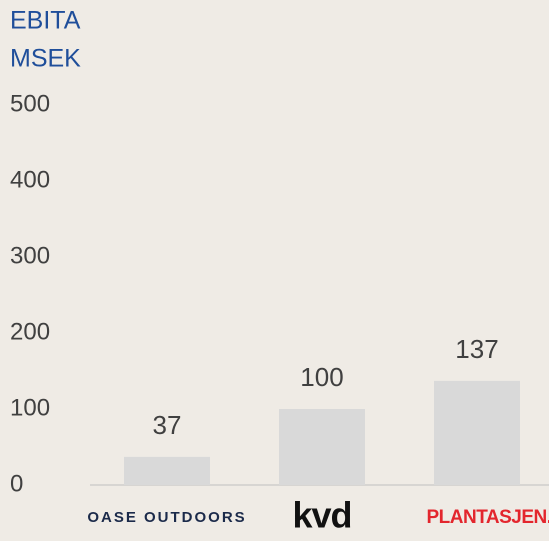  I want to click on y-tick-label: 300, so click(30, 255).